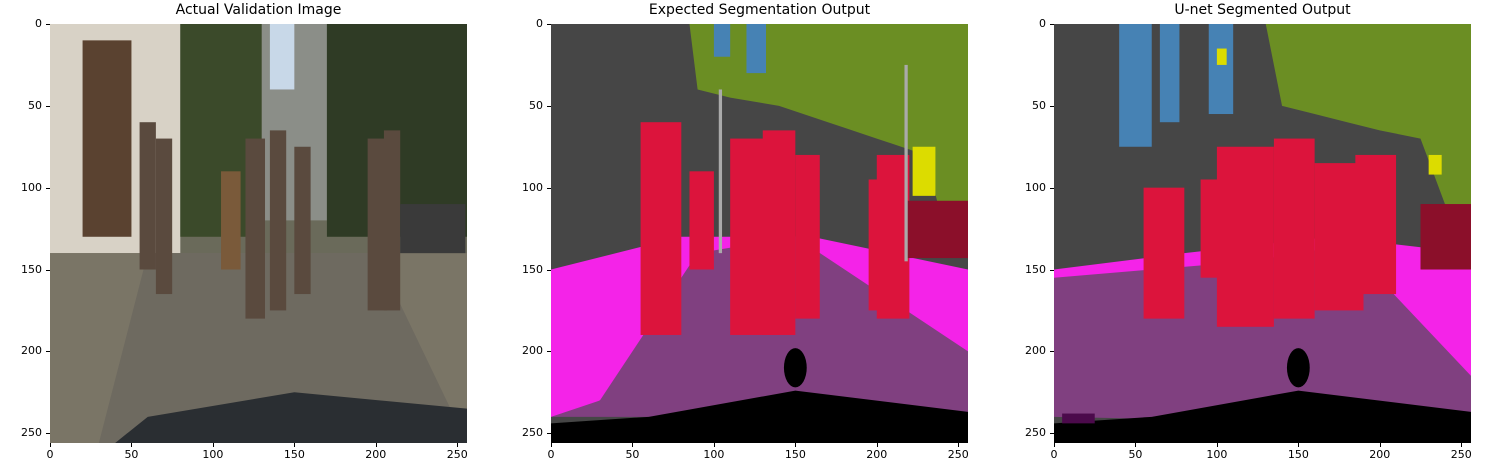  What do you see at coordinates (759, 10) in the screenshot?
I see `panel-title: Expected Segmentation Output` at bounding box center [759, 10].